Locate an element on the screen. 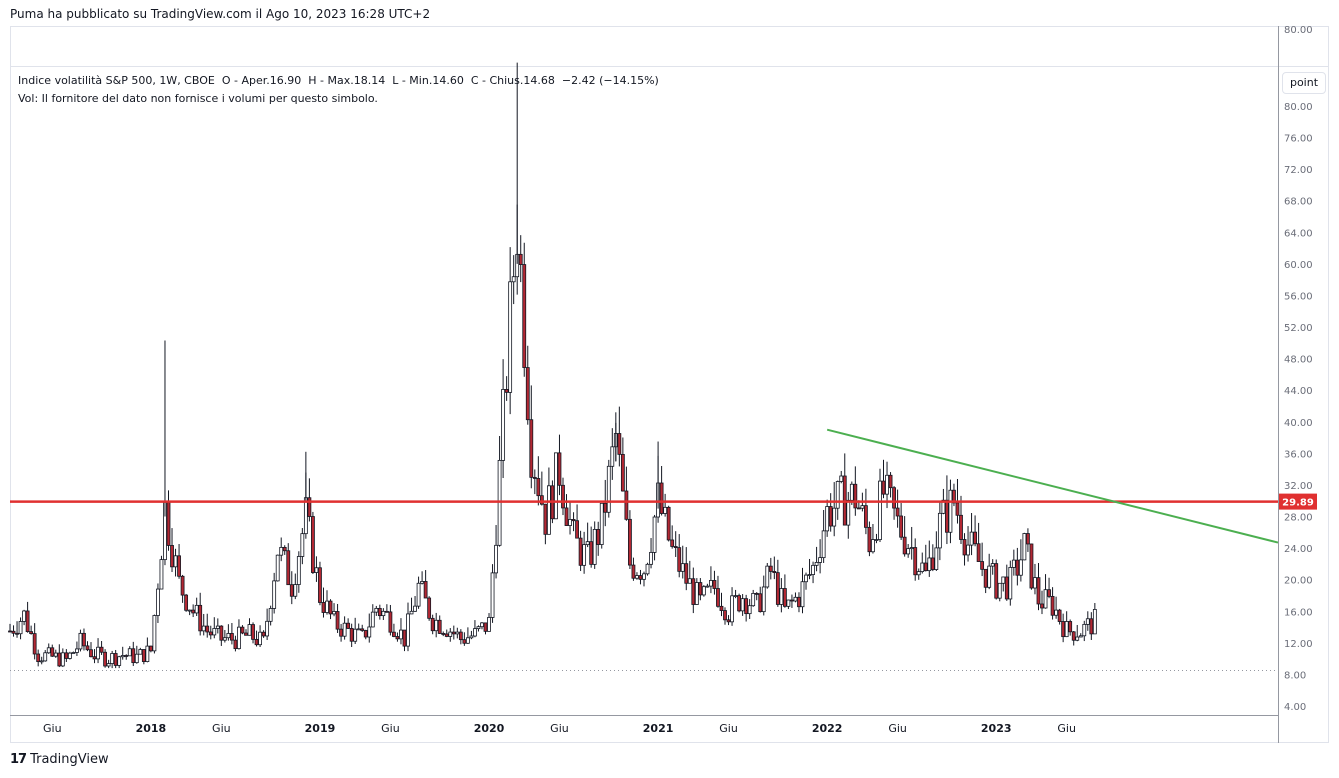 This screenshot has width=1339, height=778. legend-low-label: L - Min. is located at coordinates (412, 80).